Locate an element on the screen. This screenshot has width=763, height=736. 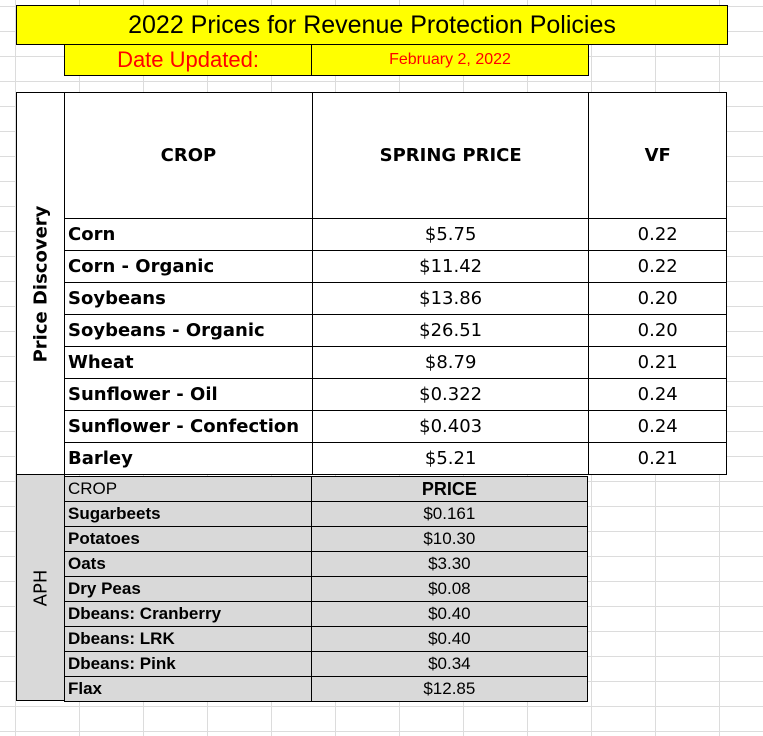
crop-cell: Barley is located at coordinates (188, 458).